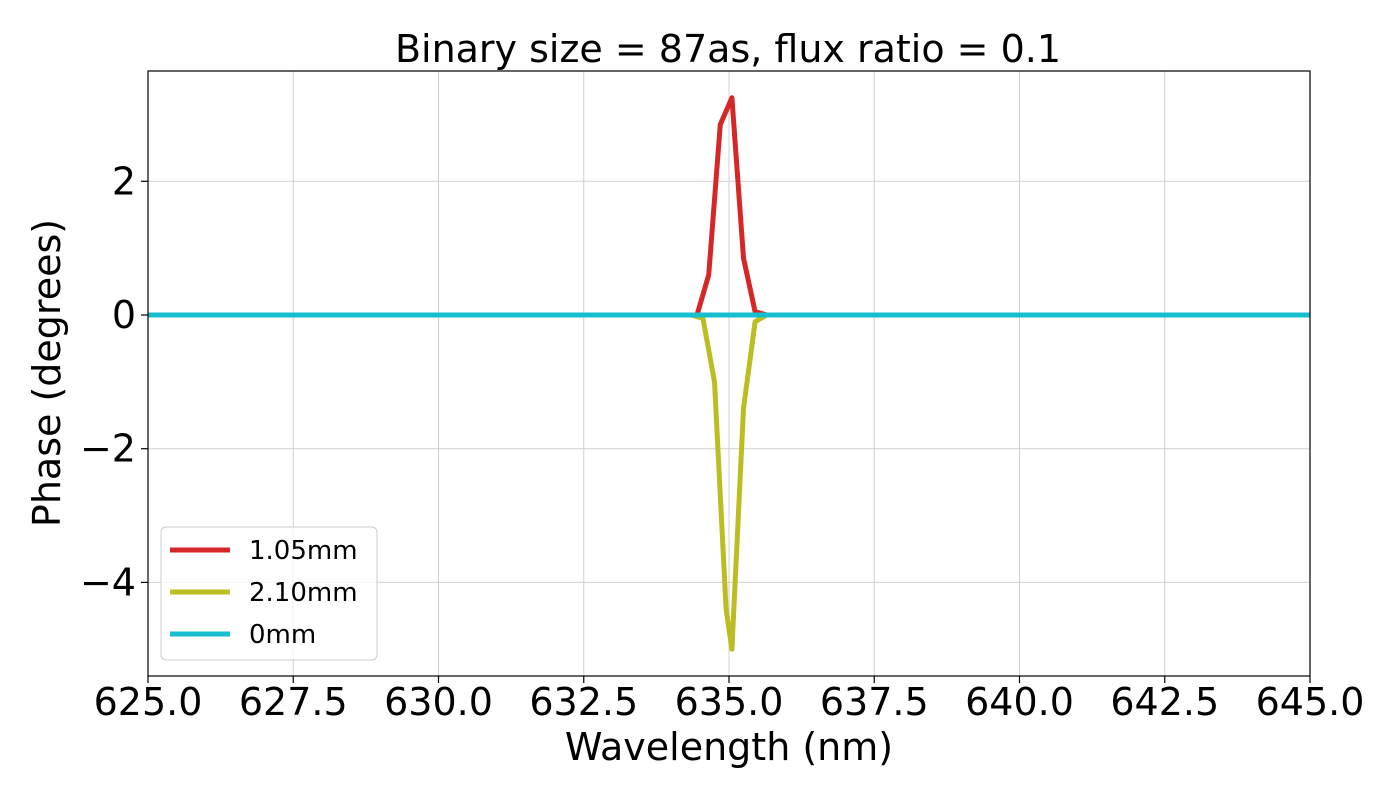 Image resolution: width=1400 pixels, height=800 pixels. I want to click on x-tick-label: 627.5, so click(293, 702).